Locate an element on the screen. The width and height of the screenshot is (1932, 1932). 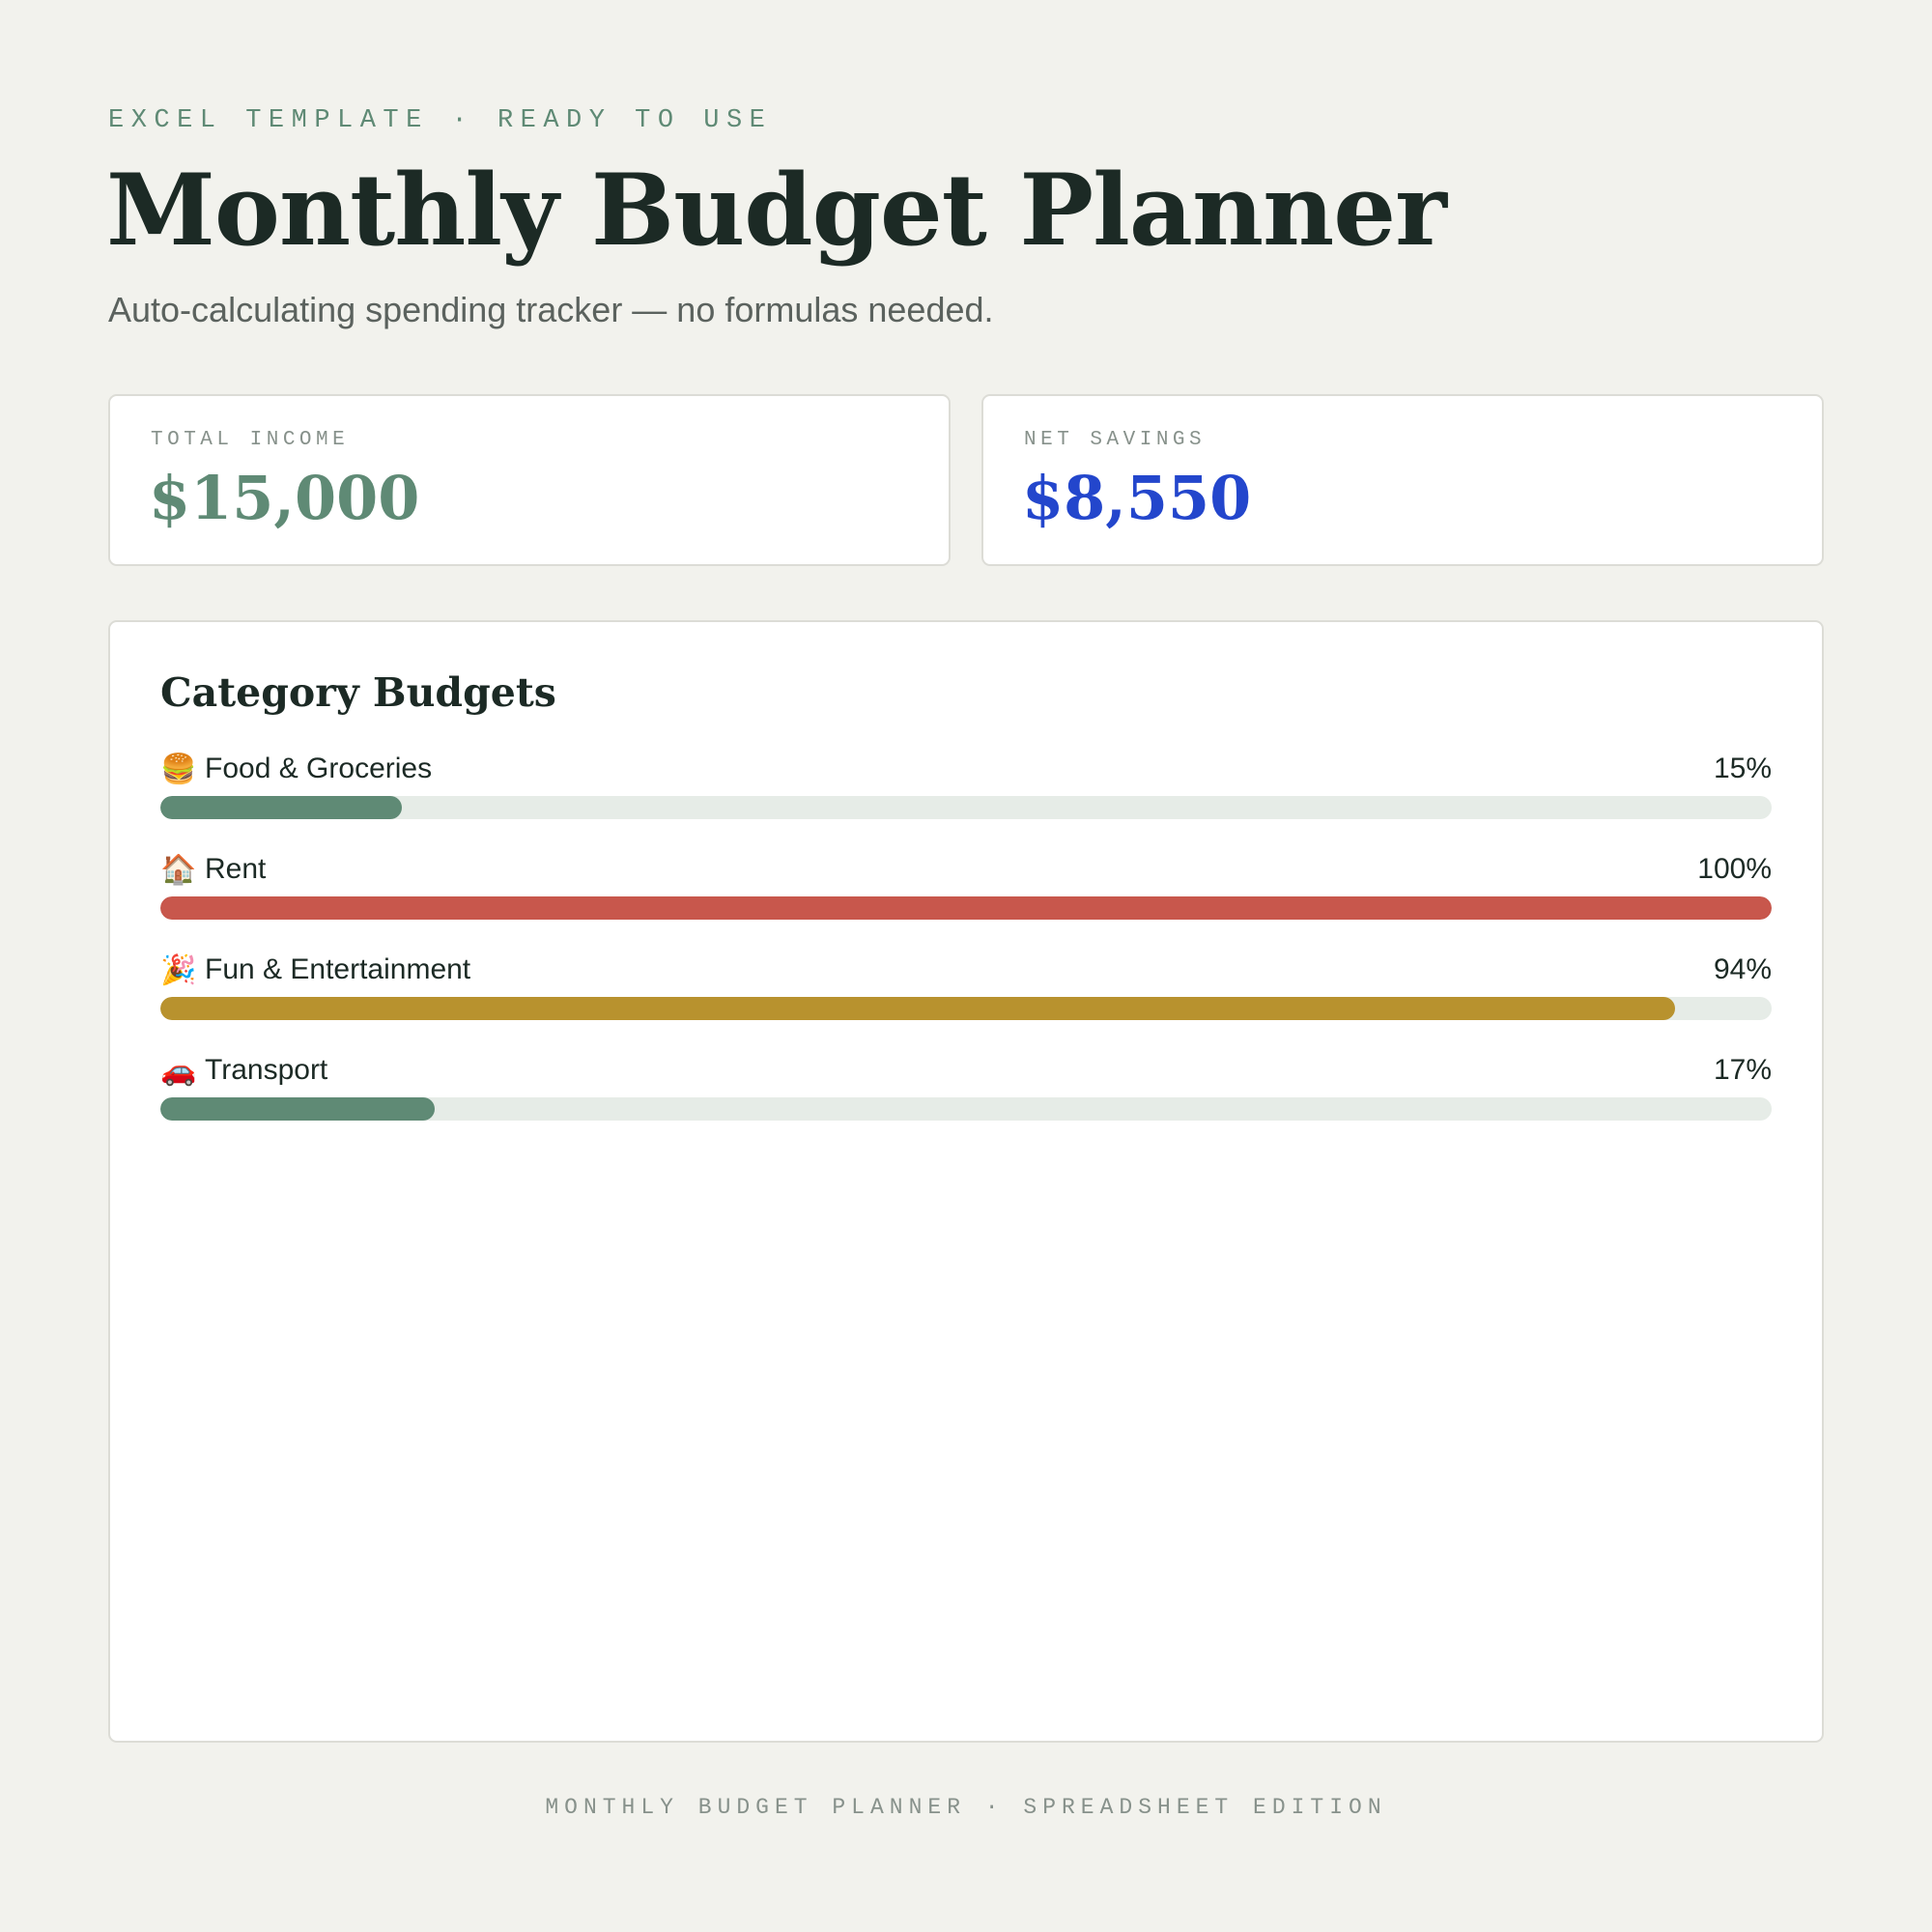
page-title: Monthly Budget Planner is located at coordinates (776, 211).